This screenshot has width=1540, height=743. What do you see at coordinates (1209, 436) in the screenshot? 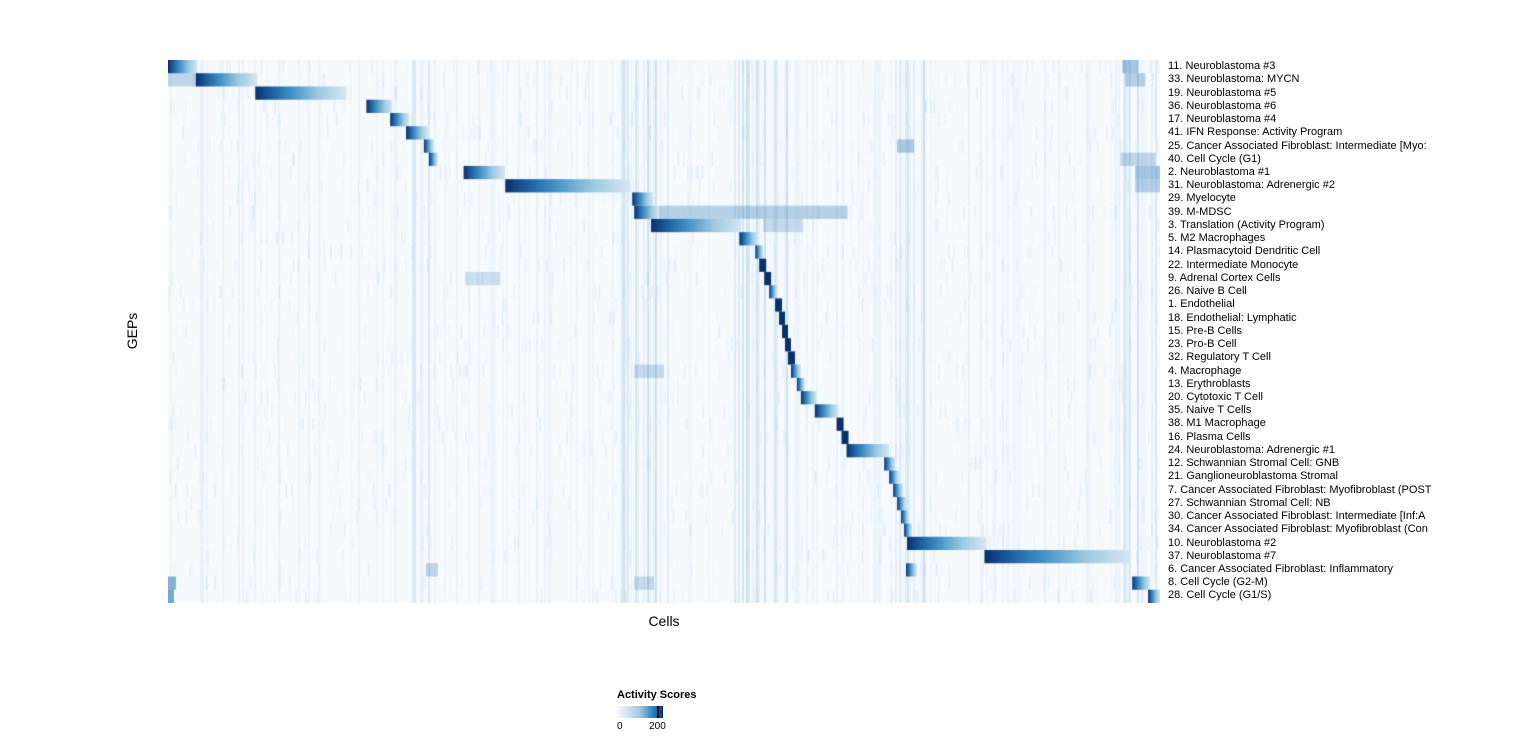
I see `row-label: 16. Plasma Cells` at bounding box center [1209, 436].